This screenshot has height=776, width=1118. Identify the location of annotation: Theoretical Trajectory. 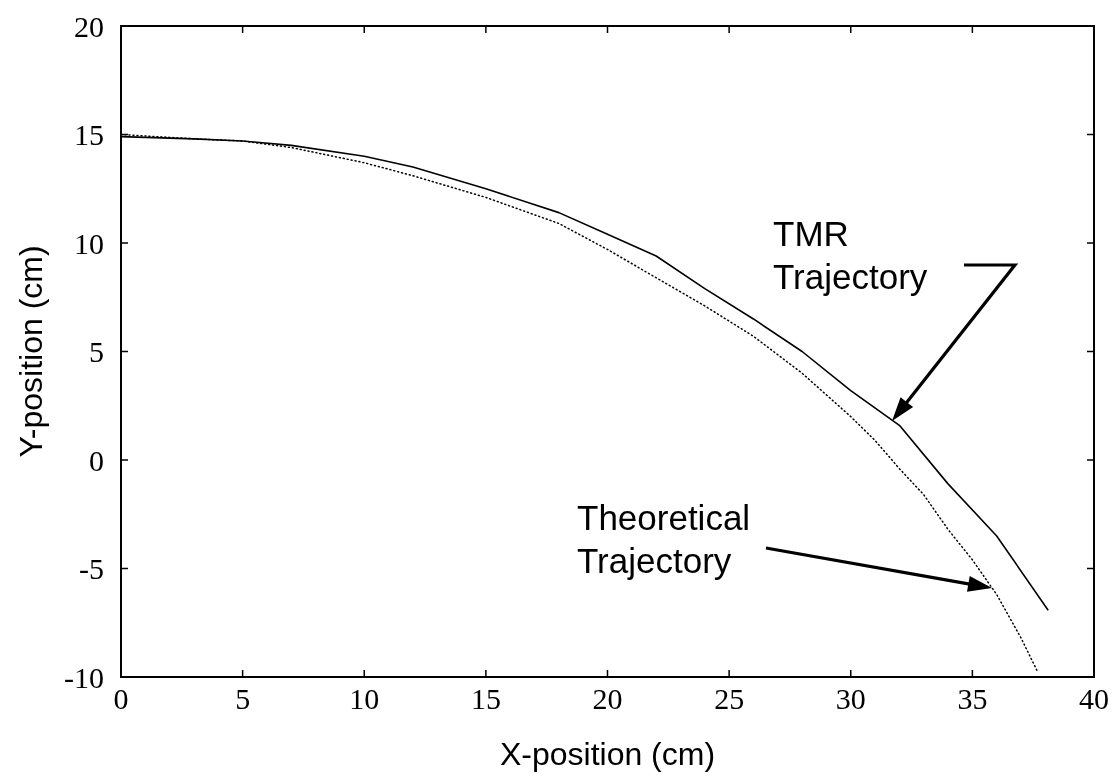
(664, 539).